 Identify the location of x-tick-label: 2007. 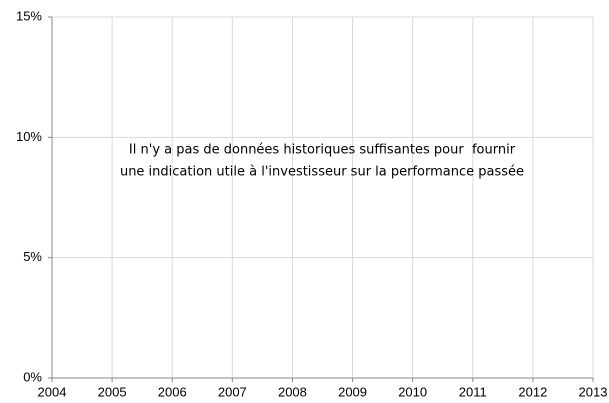
(232, 391).